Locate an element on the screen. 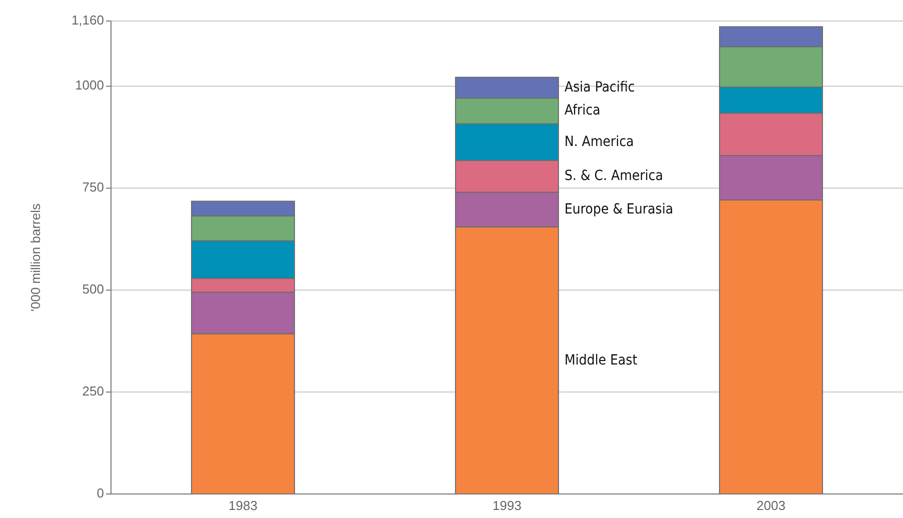 Image resolution: width=903 pixels, height=518 pixels. series-label: N. America is located at coordinates (599, 142).